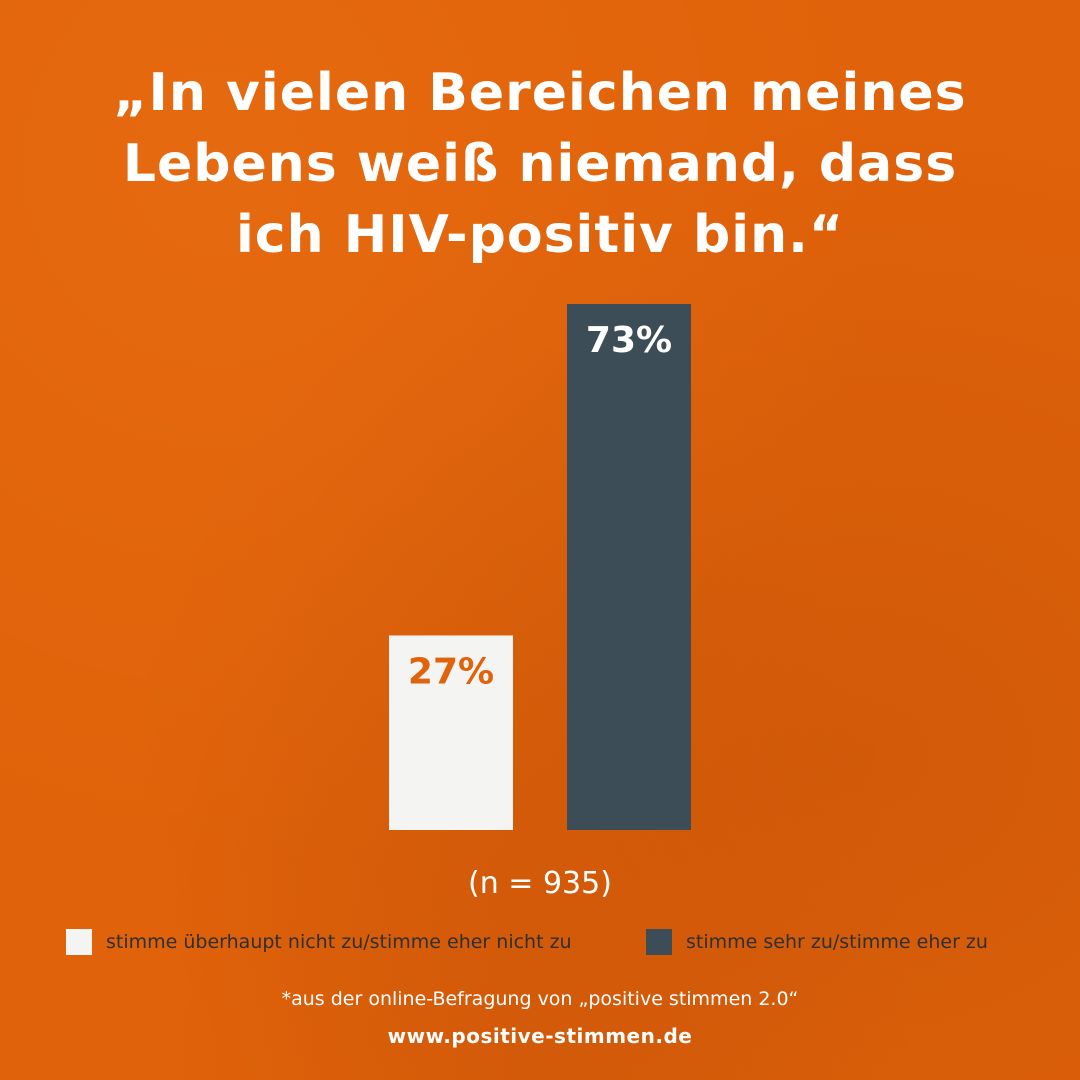 This screenshot has width=1080, height=1080. I want to click on bar-disagree, so click(451, 732).